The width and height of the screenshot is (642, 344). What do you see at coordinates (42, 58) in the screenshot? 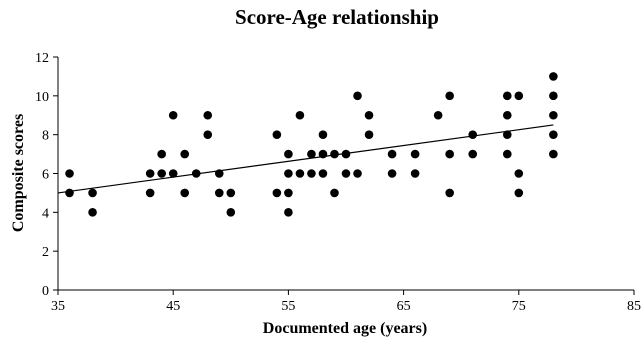
I see `y-tick-label: 12` at bounding box center [42, 58].